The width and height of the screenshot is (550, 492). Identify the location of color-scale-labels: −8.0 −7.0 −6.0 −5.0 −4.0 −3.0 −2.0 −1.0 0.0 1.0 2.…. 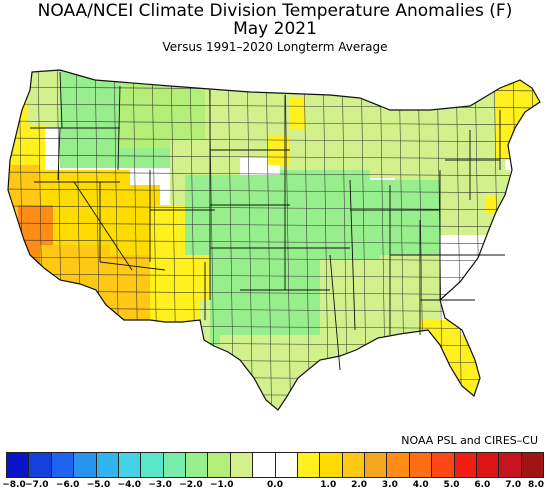
(273, 486).